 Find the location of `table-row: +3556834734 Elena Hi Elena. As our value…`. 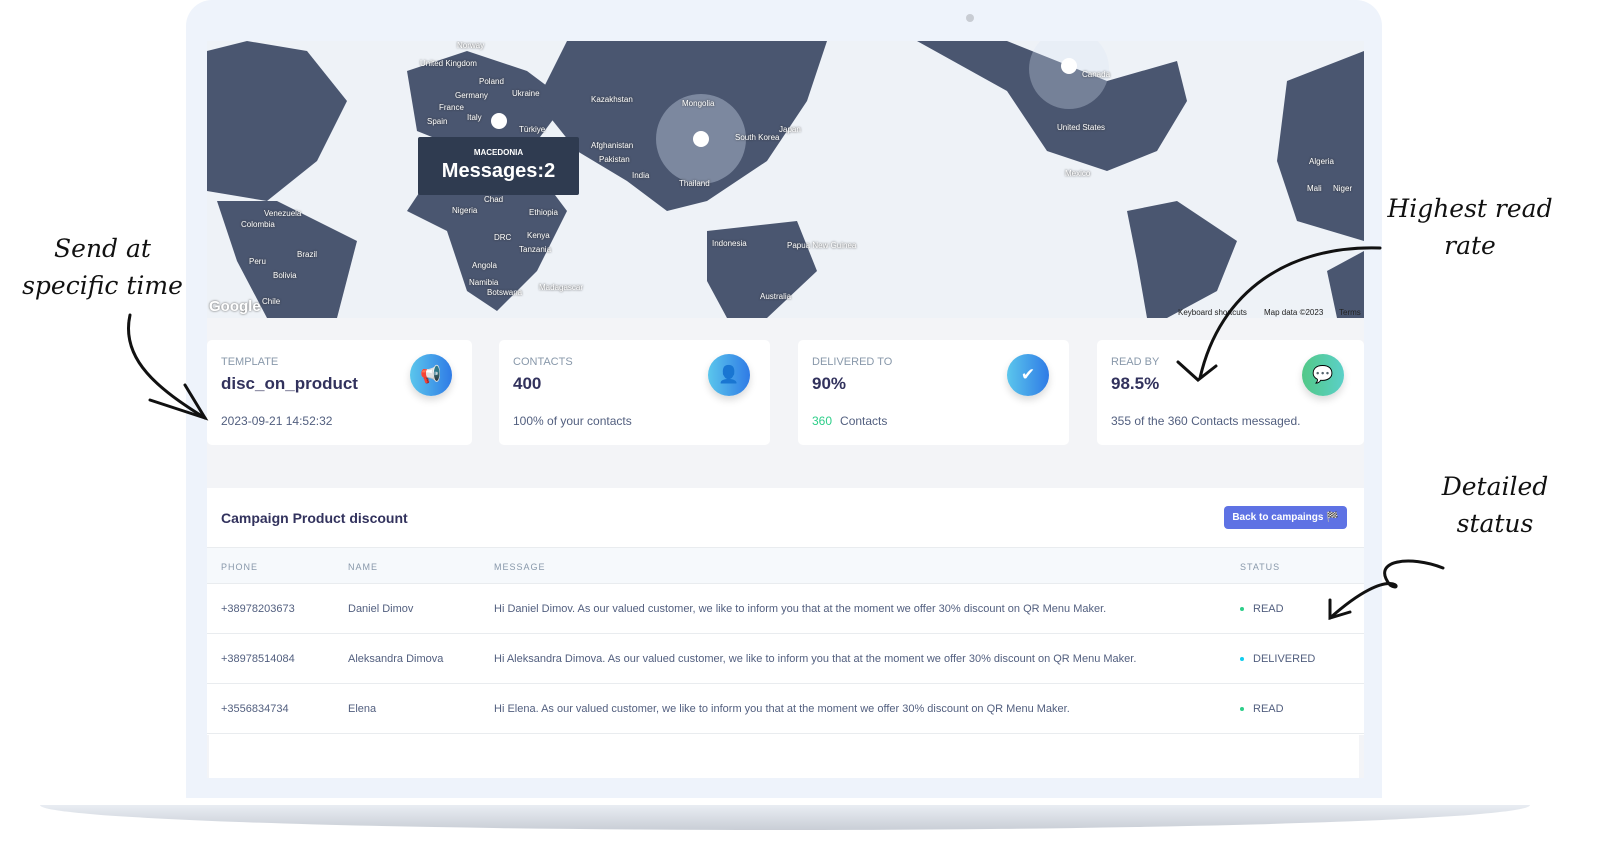

table-row: +3556834734 Elena Hi Elena. As our value… is located at coordinates (785, 709).